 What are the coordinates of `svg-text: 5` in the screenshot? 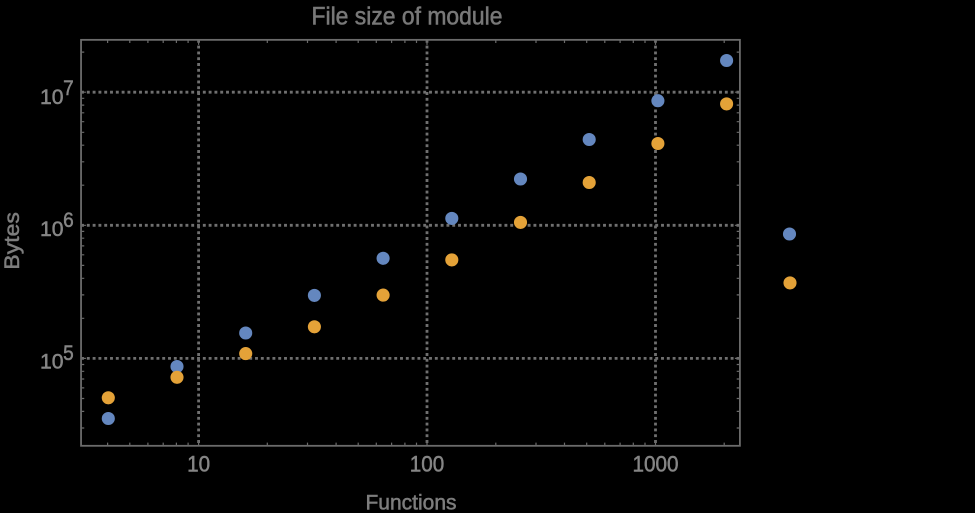 It's located at (68, 353).